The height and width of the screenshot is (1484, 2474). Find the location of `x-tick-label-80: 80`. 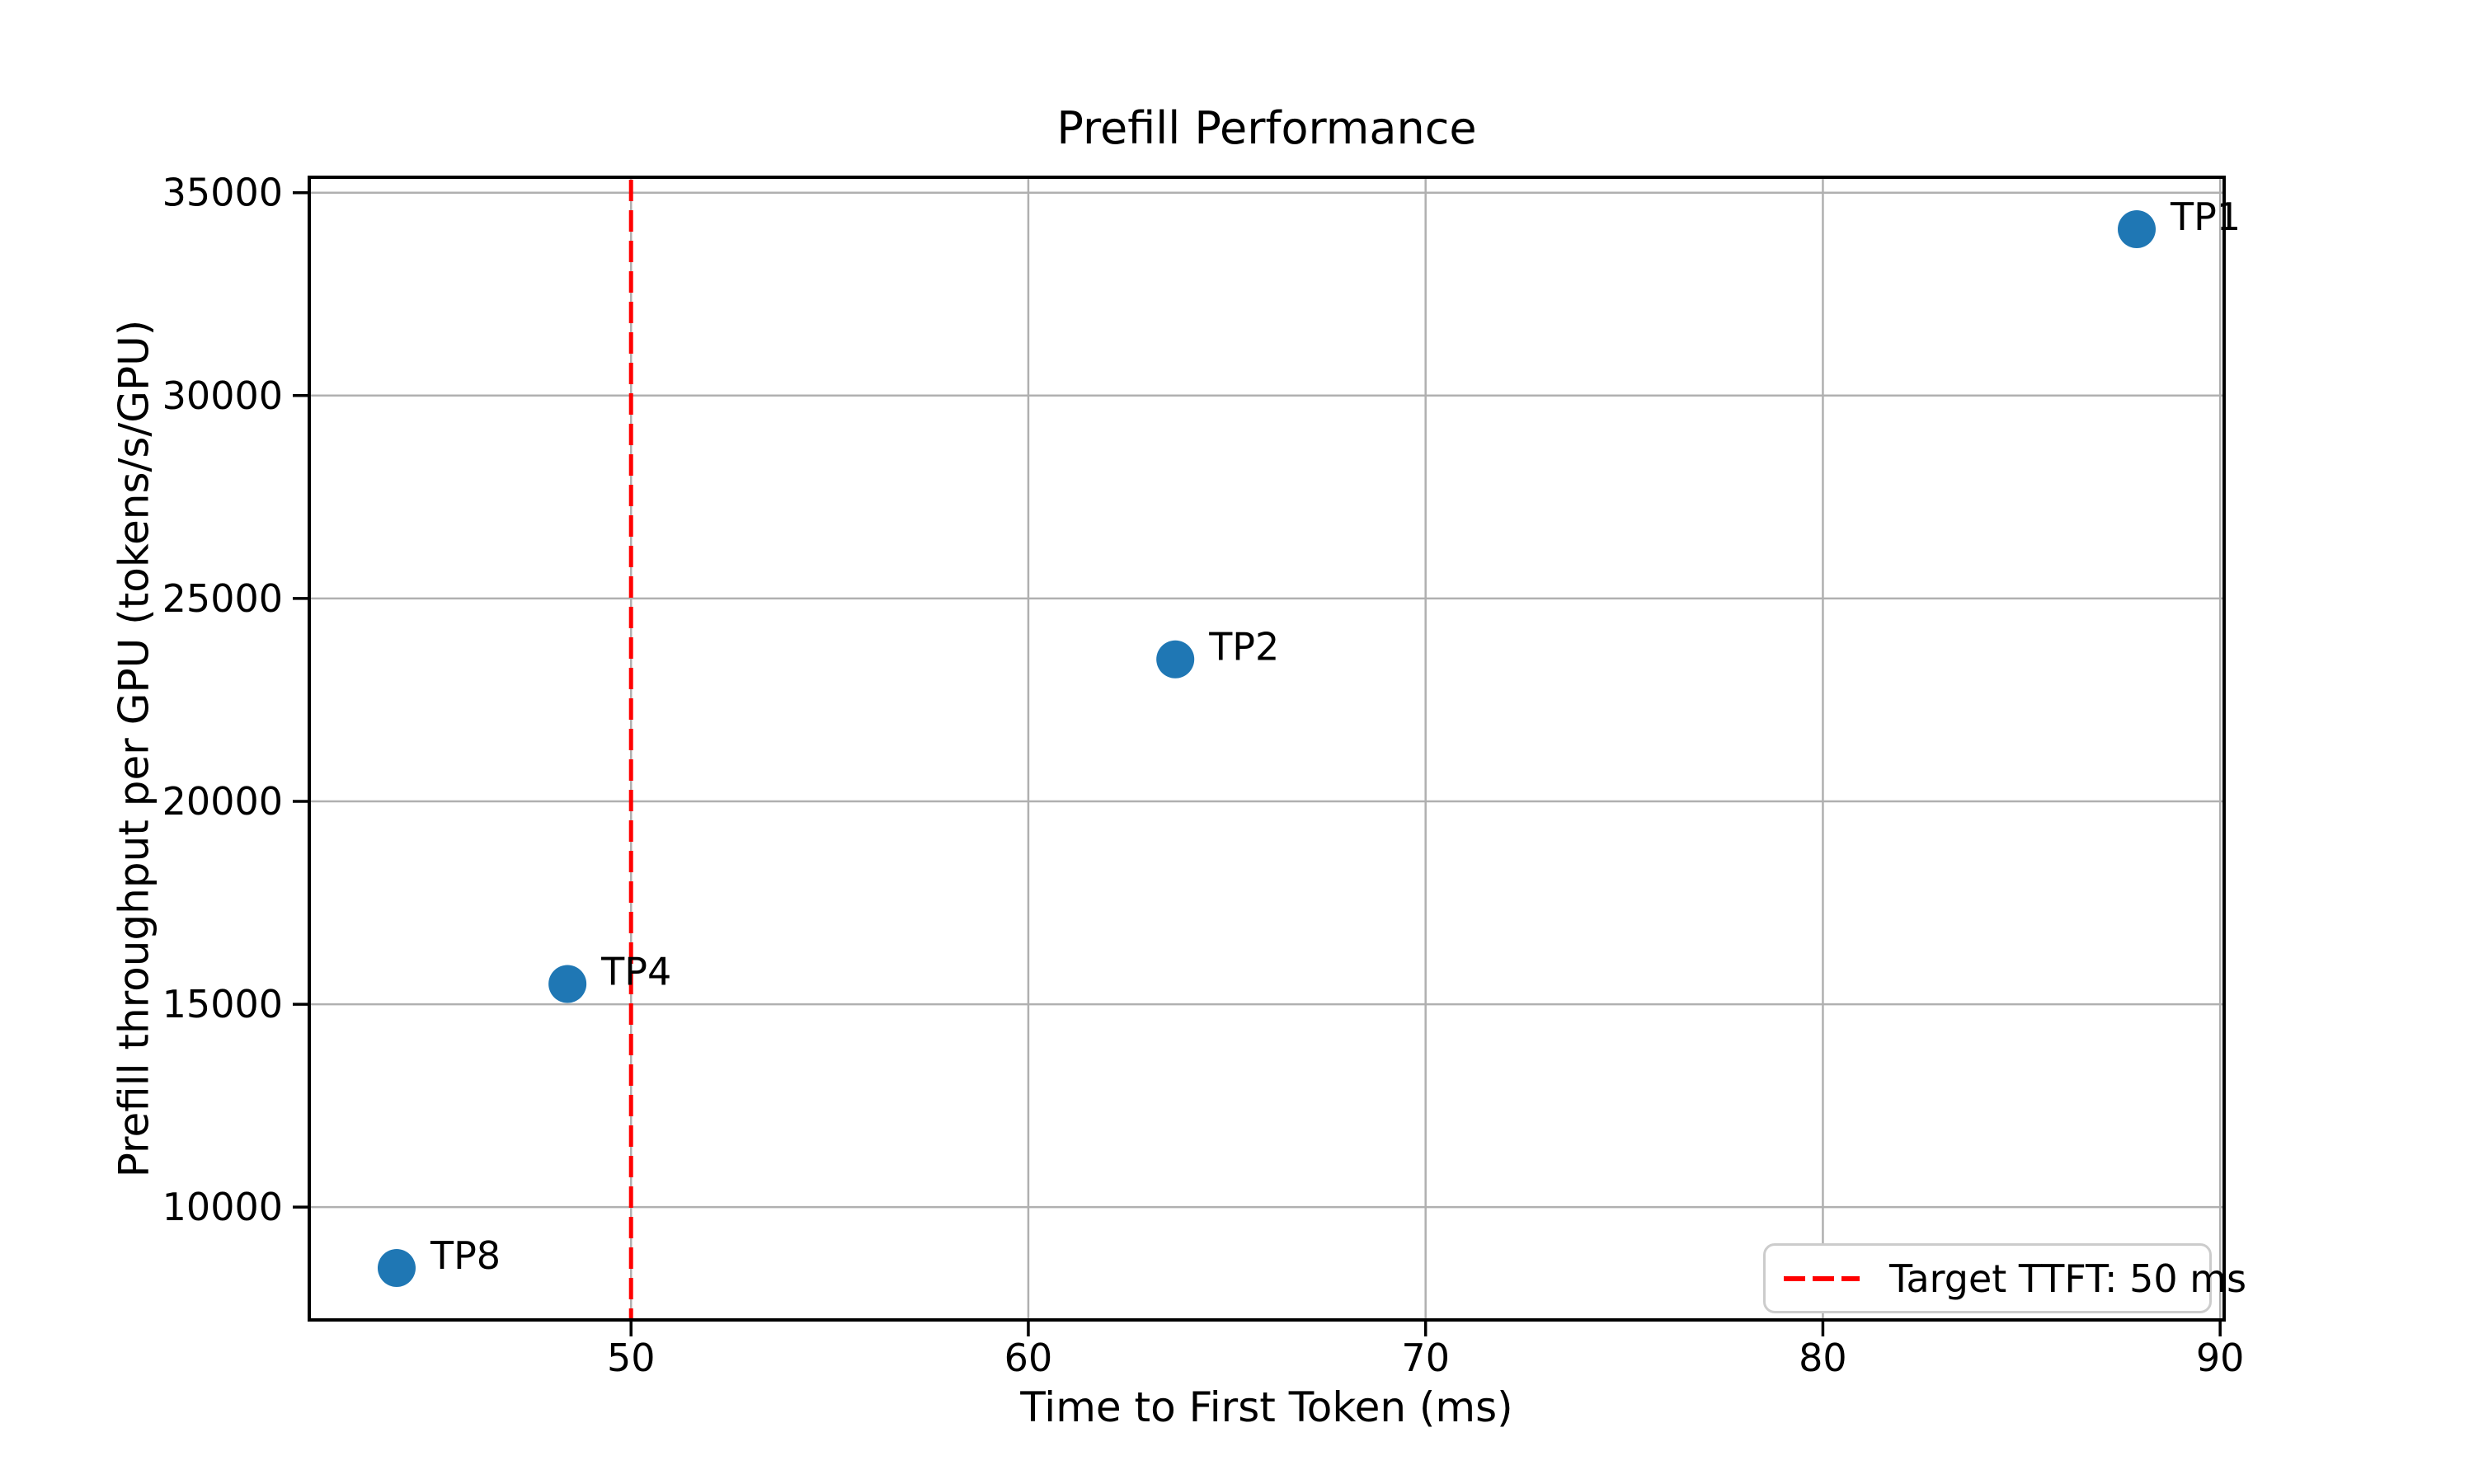

x-tick-label-80: 80 is located at coordinates (1823, 1358).